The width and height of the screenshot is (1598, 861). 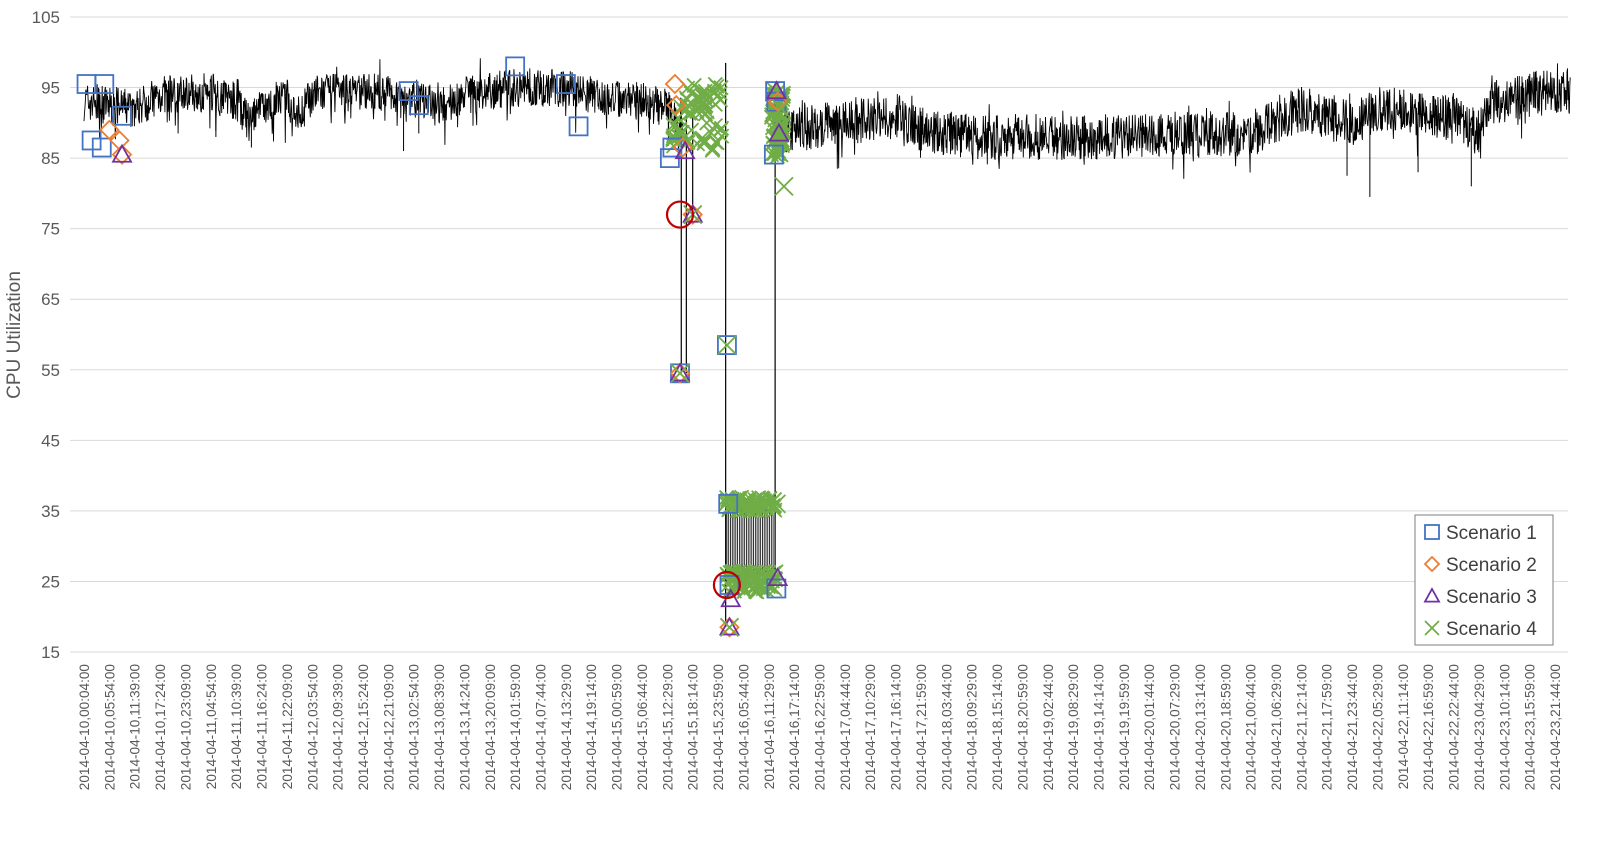 I want to click on y-tick-45: 45, so click(x=50, y=440).